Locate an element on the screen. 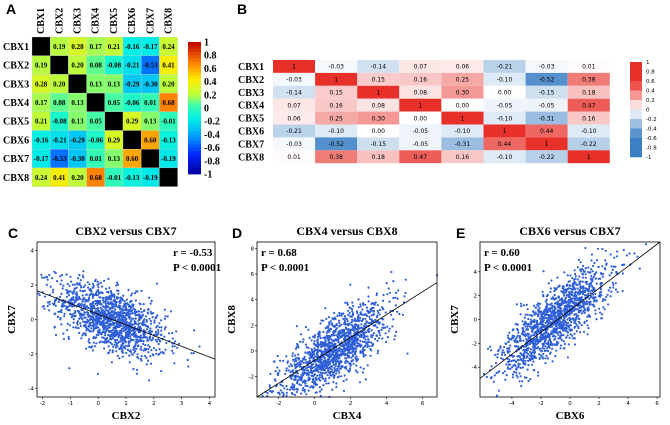 Image resolution: width=670 pixels, height=425 pixels. x-tick-label: 4 is located at coordinates (387, 404).